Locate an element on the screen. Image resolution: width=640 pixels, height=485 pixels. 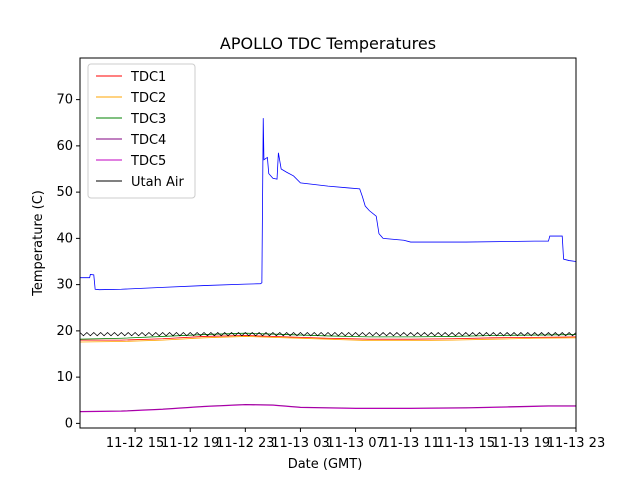
x-tick-label: 11-12 15 is located at coordinates (135, 443).